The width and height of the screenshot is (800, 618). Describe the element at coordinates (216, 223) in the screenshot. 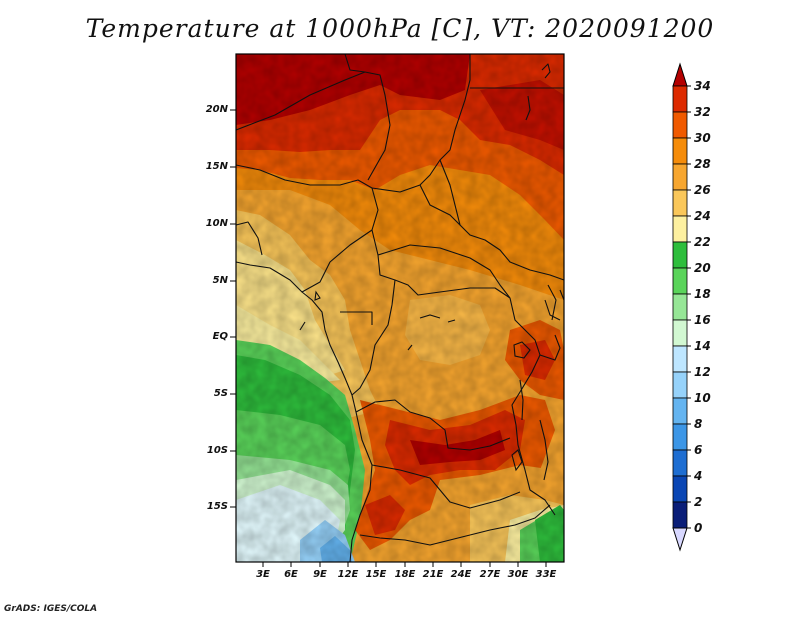

I see `lat-label: 10N` at that location.